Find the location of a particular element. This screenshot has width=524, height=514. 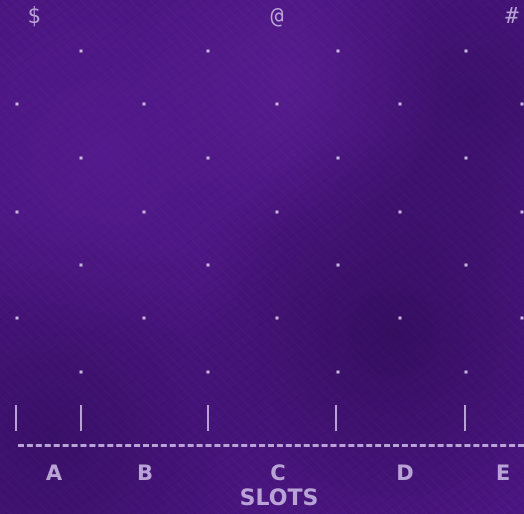

top-symbol-hash: # is located at coordinates (512, 16).